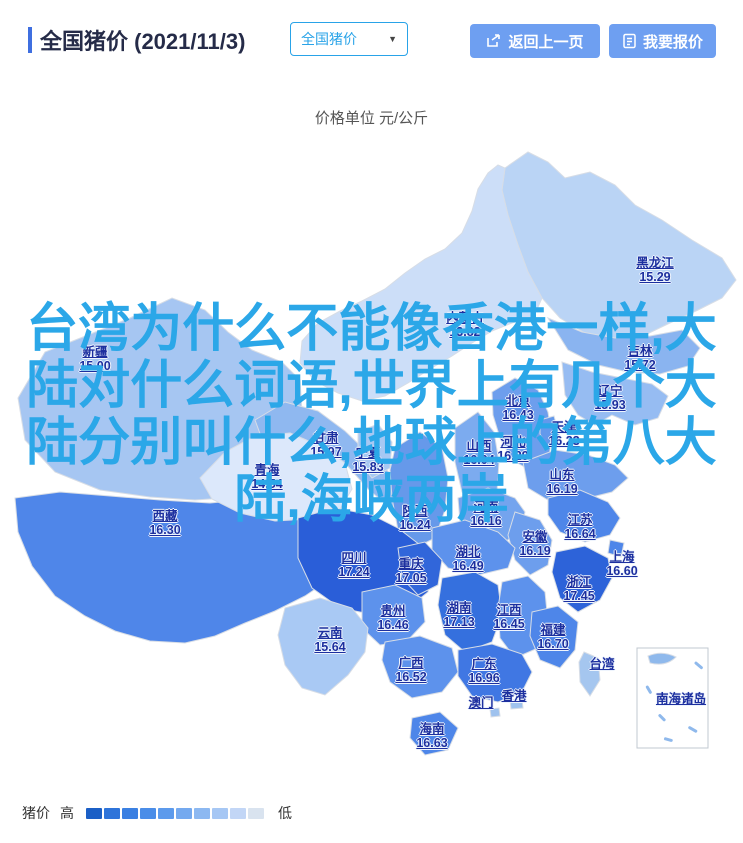 The image size is (743, 843). I want to click on province-price: 16.45, so click(509, 624).